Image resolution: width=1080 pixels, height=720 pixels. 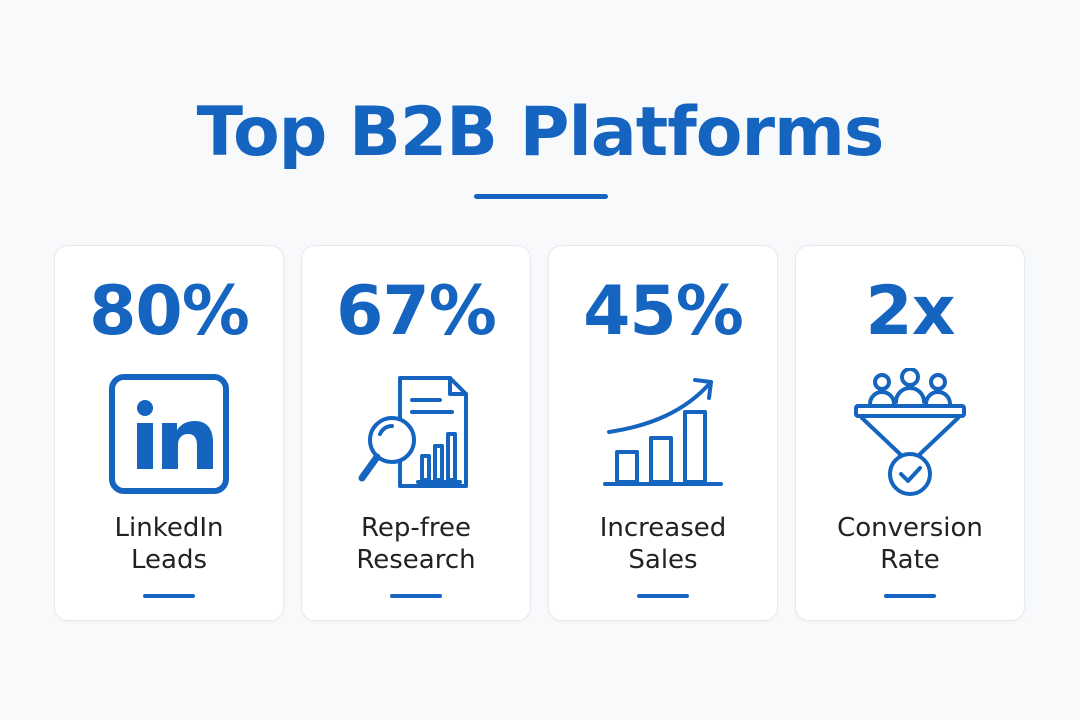 I want to click on title-underline, so click(x=541, y=196).